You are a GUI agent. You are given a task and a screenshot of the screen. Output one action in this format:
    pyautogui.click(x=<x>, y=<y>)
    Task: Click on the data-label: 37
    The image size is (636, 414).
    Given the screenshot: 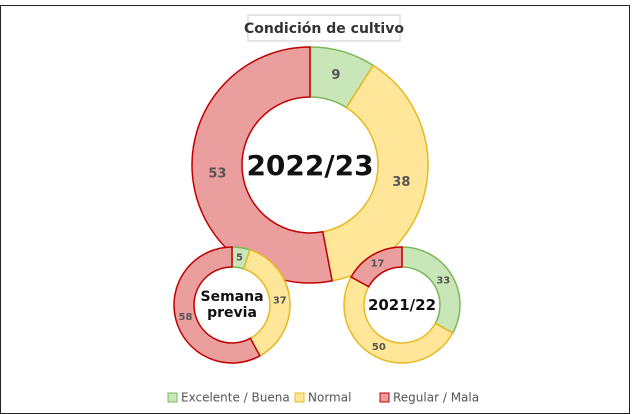 What is the action you would take?
    pyautogui.click(x=280, y=300)
    